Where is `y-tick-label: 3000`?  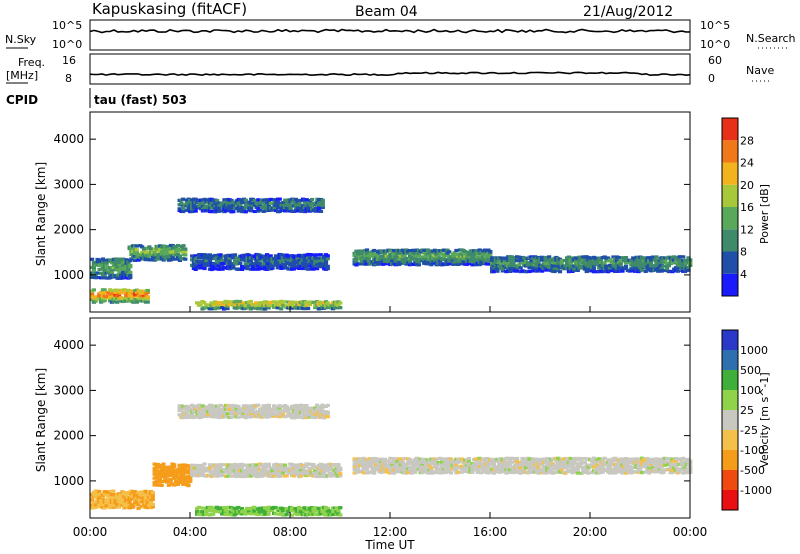 y-tick-label: 3000 is located at coordinates (68, 390).